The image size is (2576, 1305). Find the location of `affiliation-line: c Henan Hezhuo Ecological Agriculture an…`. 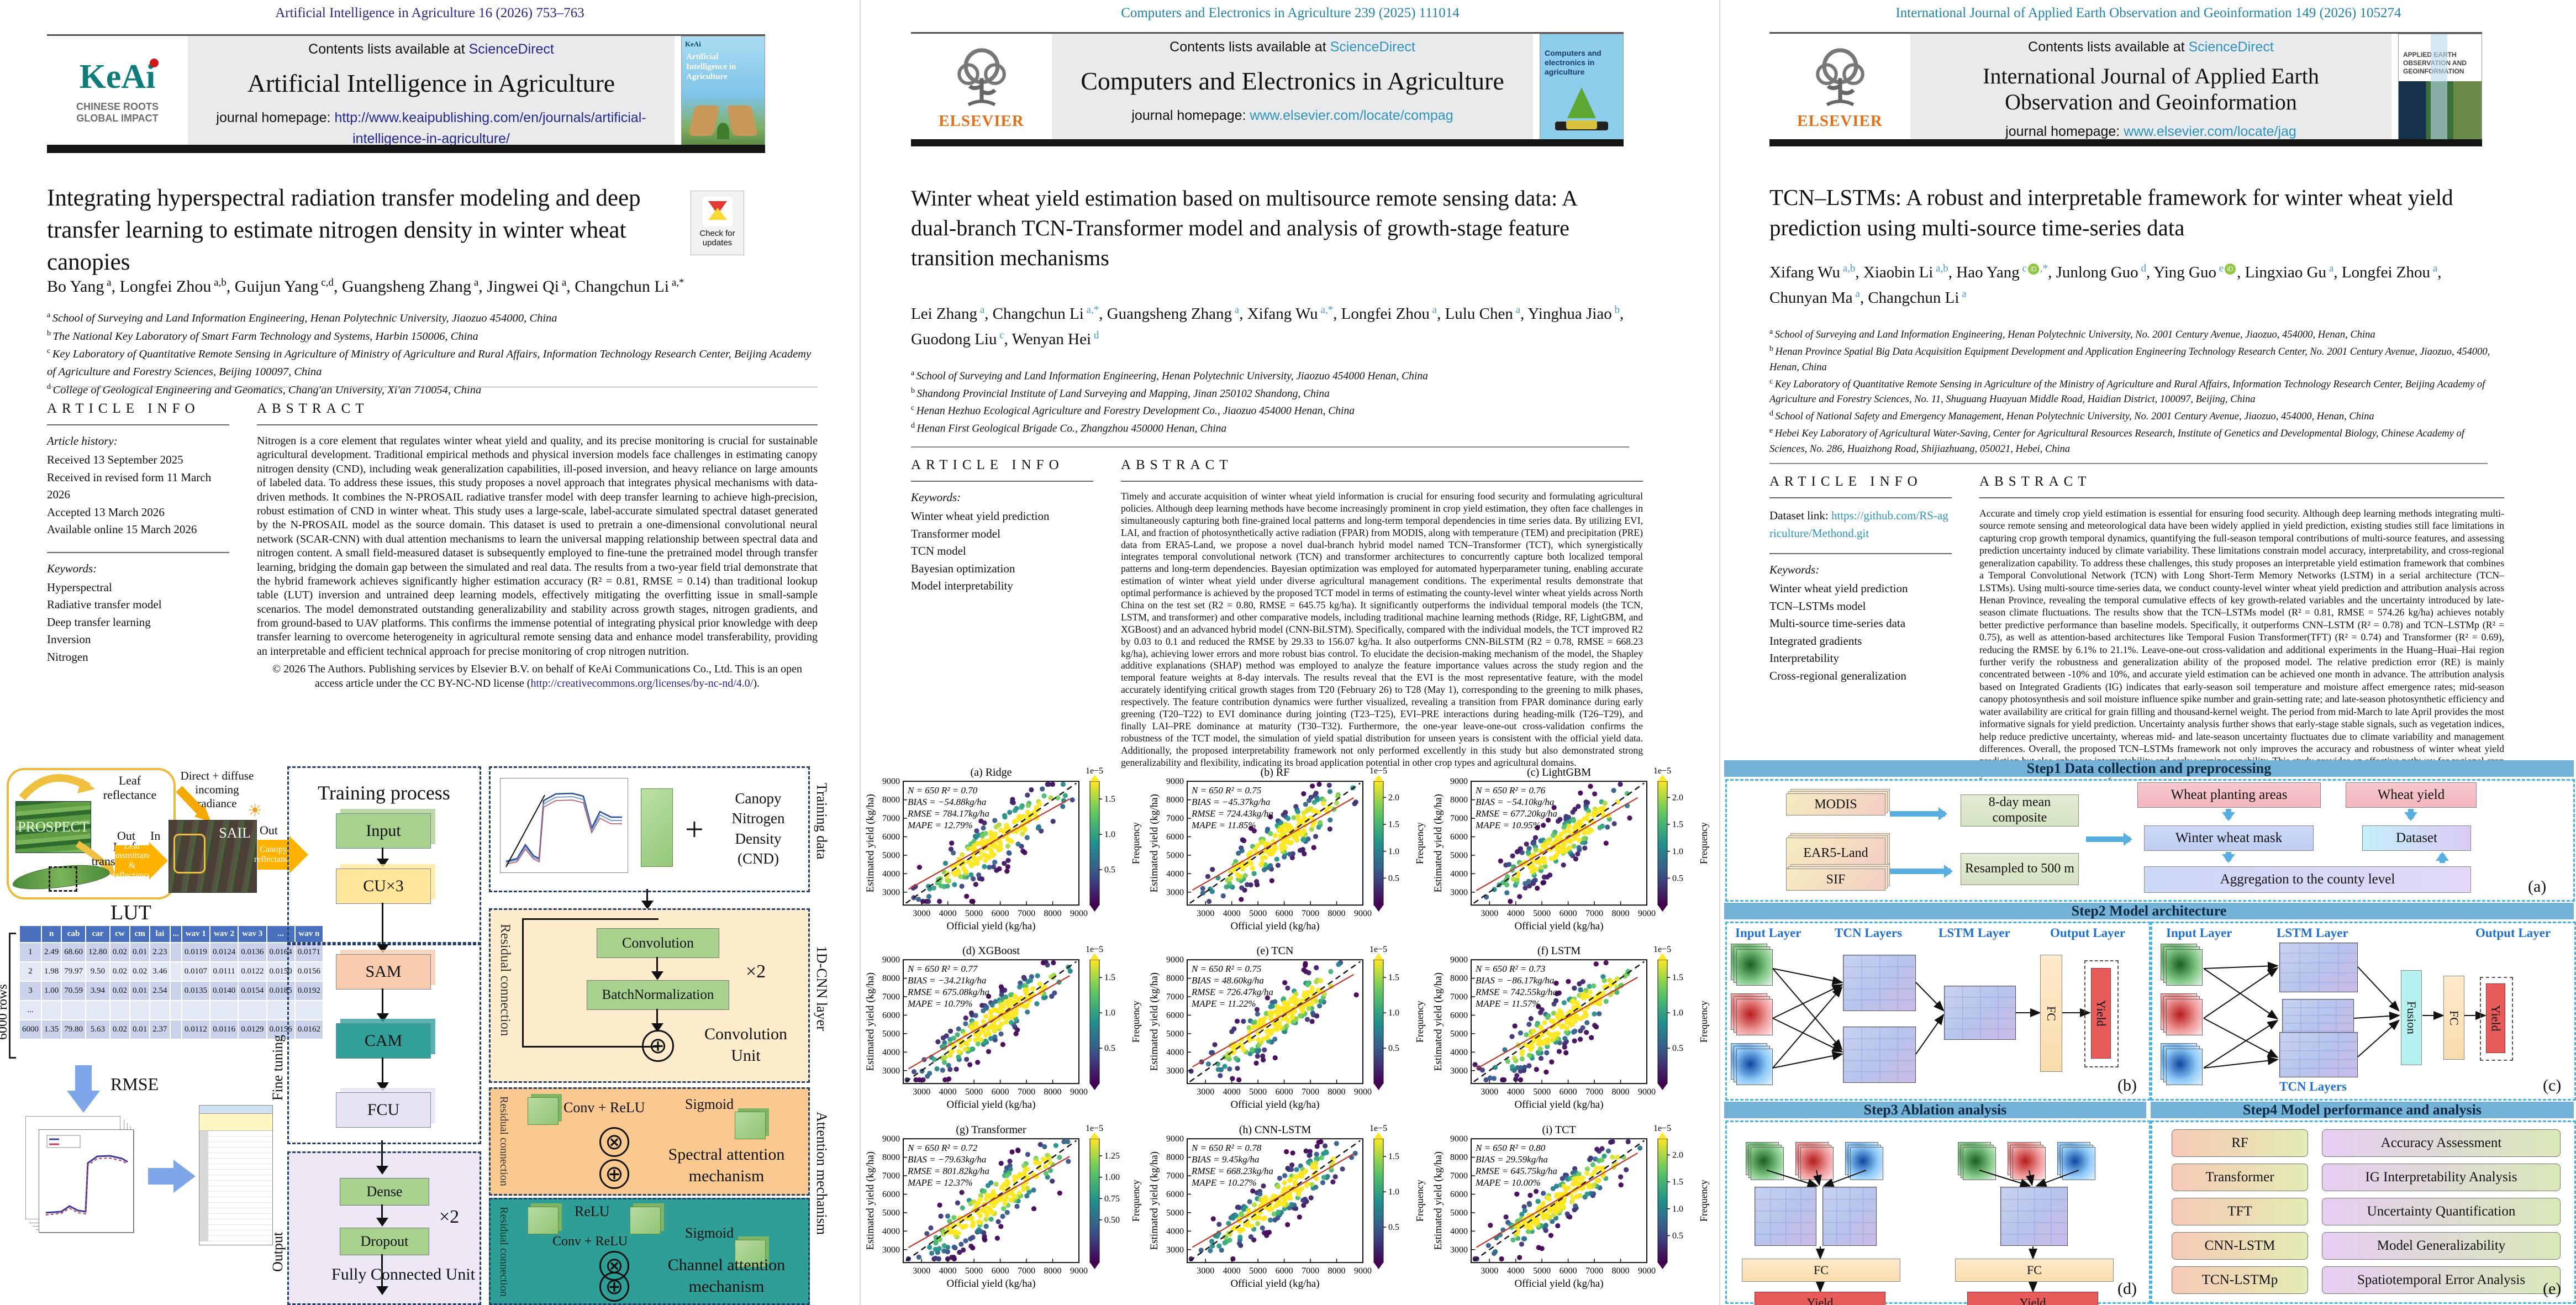

affiliation-line: c Henan Hezhuo Ecological Agriculture an… is located at coordinates (1133, 411).